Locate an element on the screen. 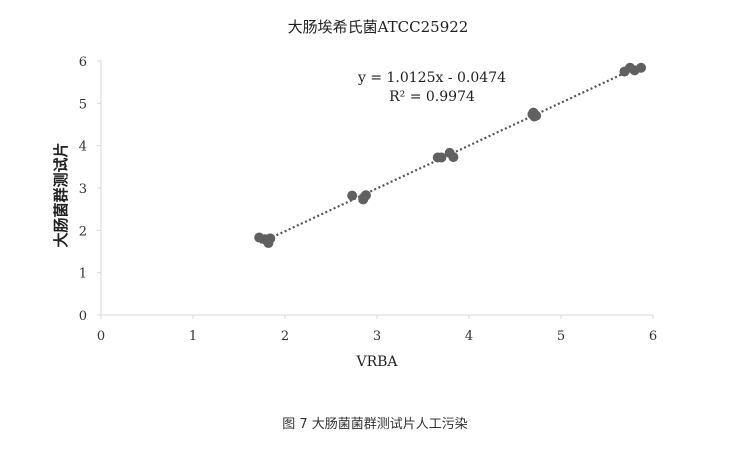  x-tick-label: 3 is located at coordinates (377, 336).